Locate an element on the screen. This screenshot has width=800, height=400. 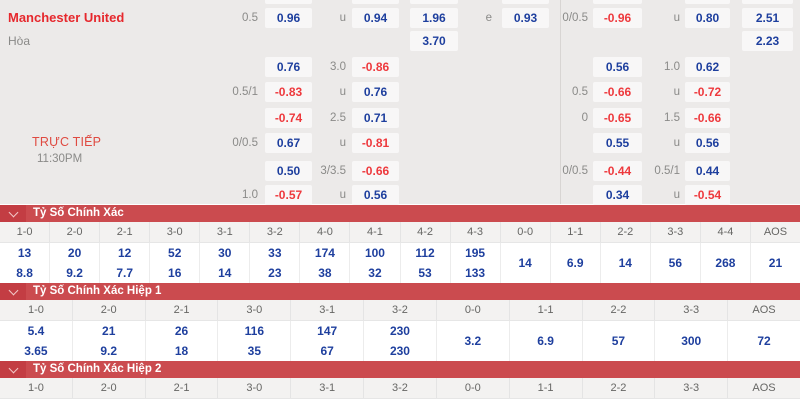
chevron-down-icon is located at coordinates (13, 212).